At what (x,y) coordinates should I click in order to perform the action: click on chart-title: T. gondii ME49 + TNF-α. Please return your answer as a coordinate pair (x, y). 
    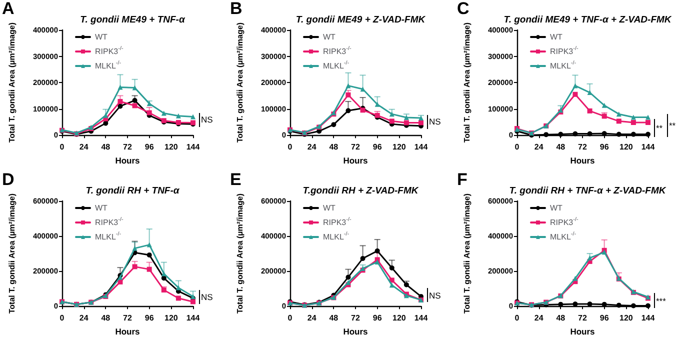
    Looking at the image, I should click on (133, 20).